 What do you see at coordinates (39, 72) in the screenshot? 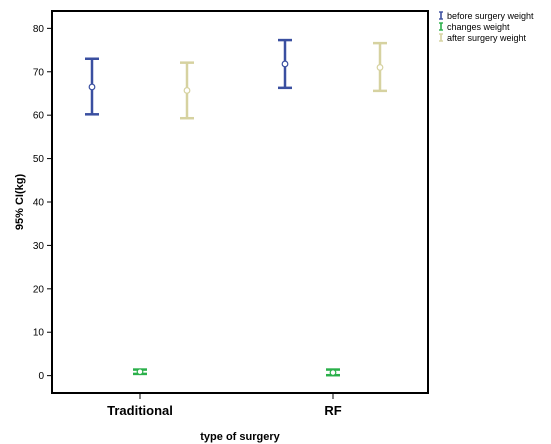
I see `y-tick-label: 70` at bounding box center [39, 72].